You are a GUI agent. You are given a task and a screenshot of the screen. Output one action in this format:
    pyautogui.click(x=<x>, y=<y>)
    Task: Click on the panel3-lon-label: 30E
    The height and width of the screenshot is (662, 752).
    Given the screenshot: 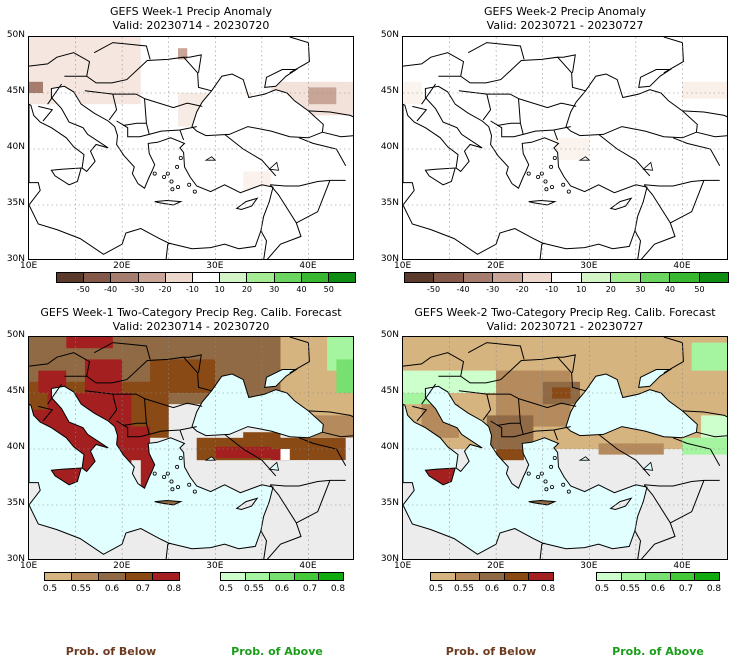 What is the action you would take?
    pyautogui.click(x=215, y=566)
    